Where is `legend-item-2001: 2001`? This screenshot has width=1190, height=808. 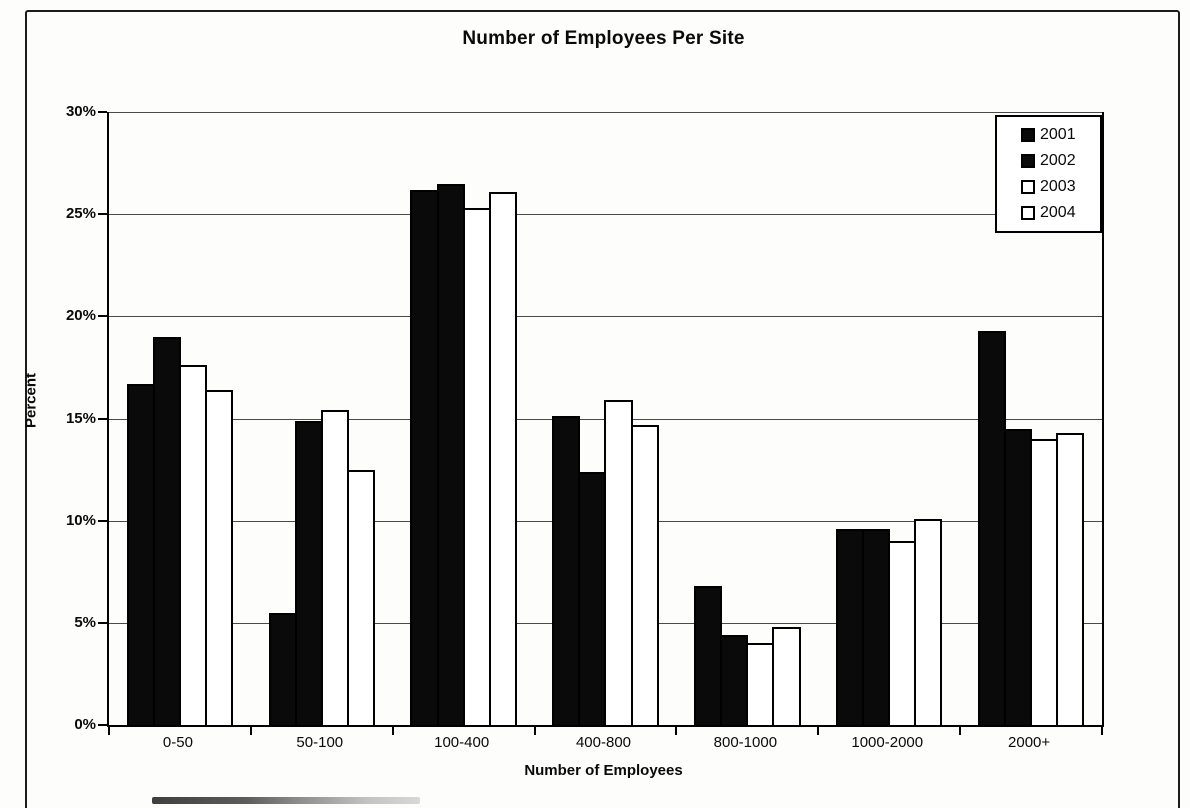 legend-item-2001: 2001 is located at coordinates (1058, 135).